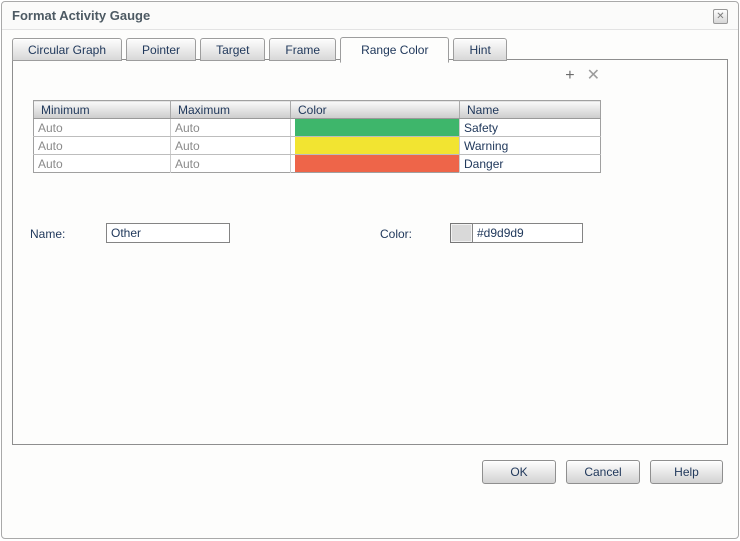 This screenshot has height=541, width=740. I want to click on name-label: Name:, so click(48, 234).